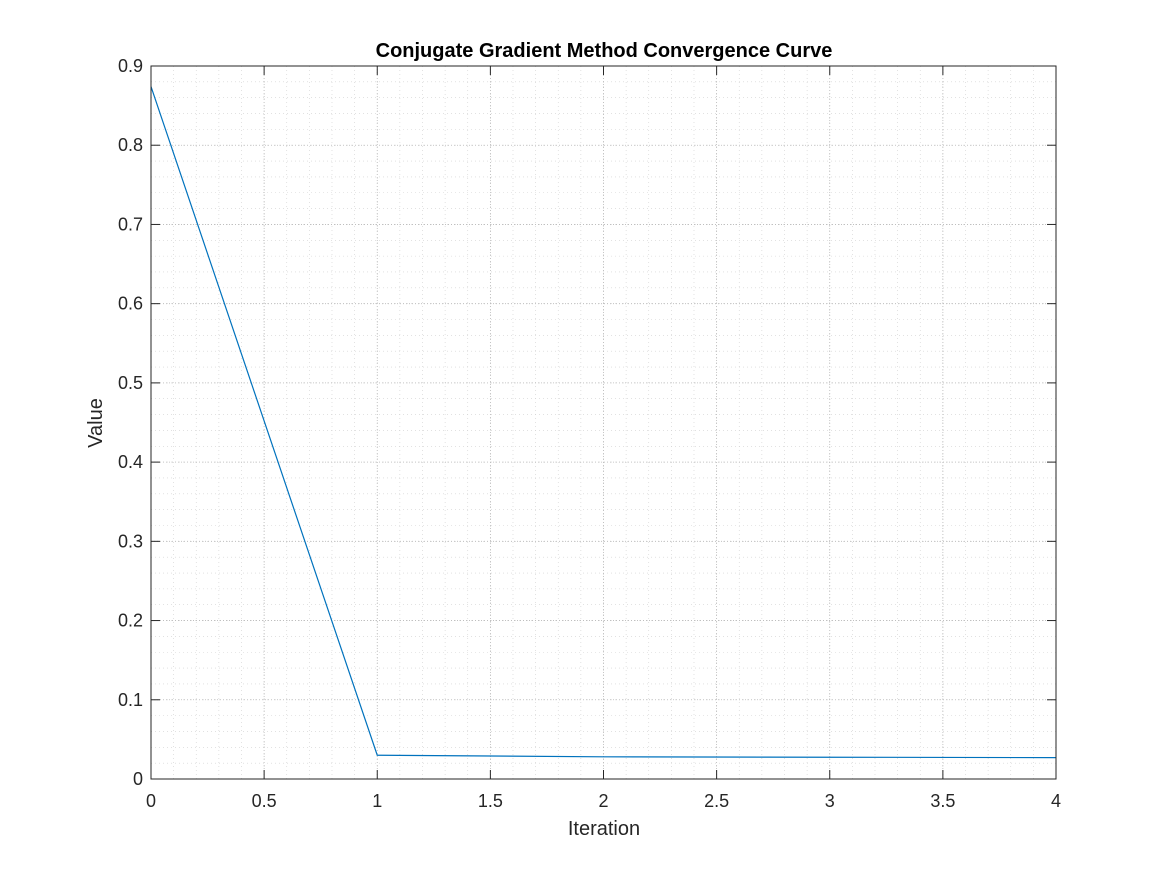  What do you see at coordinates (130, 304) in the screenshot?
I see `y-tick-label: 0.6` at bounding box center [130, 304].